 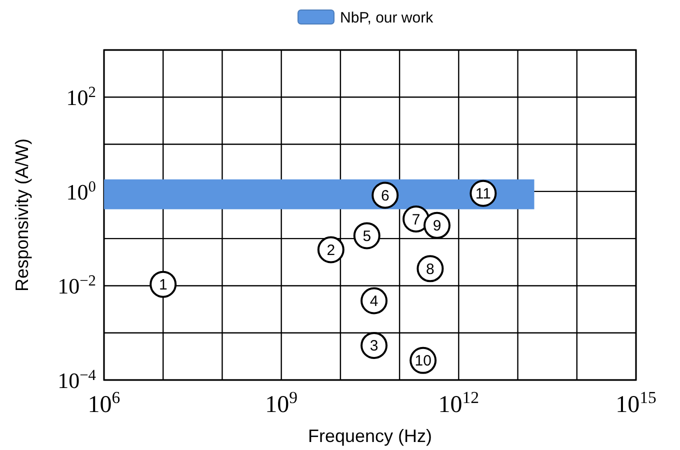 What do you see at coordinates (459, 403) in the screenshot?
I see `x-tick-label: 10$^{12}$` at bounding box center [459, 403].